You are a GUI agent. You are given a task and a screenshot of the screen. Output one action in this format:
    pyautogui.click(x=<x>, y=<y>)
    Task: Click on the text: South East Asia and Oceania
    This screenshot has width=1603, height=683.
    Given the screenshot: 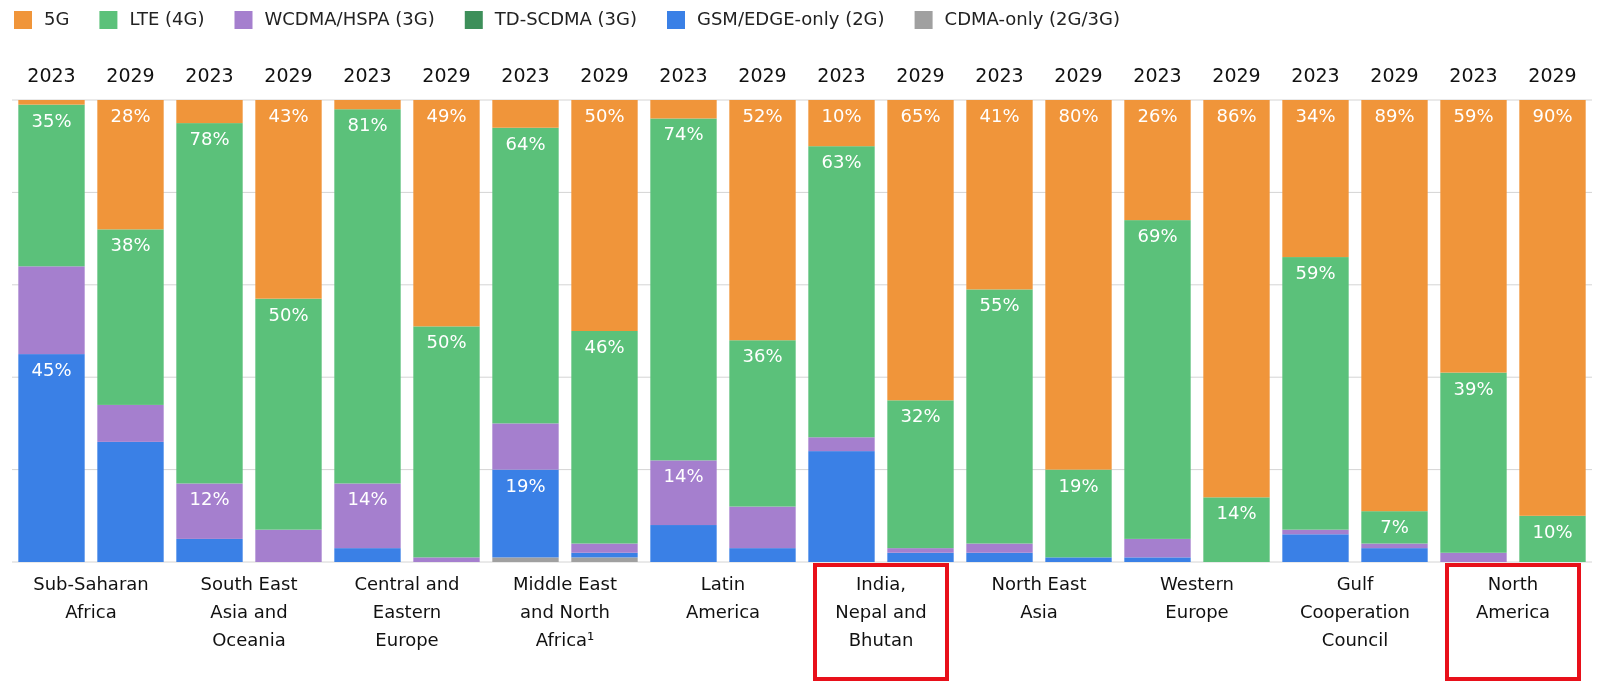 What is the action you would take?
    pyautogui.click(x=249, y=611)
    